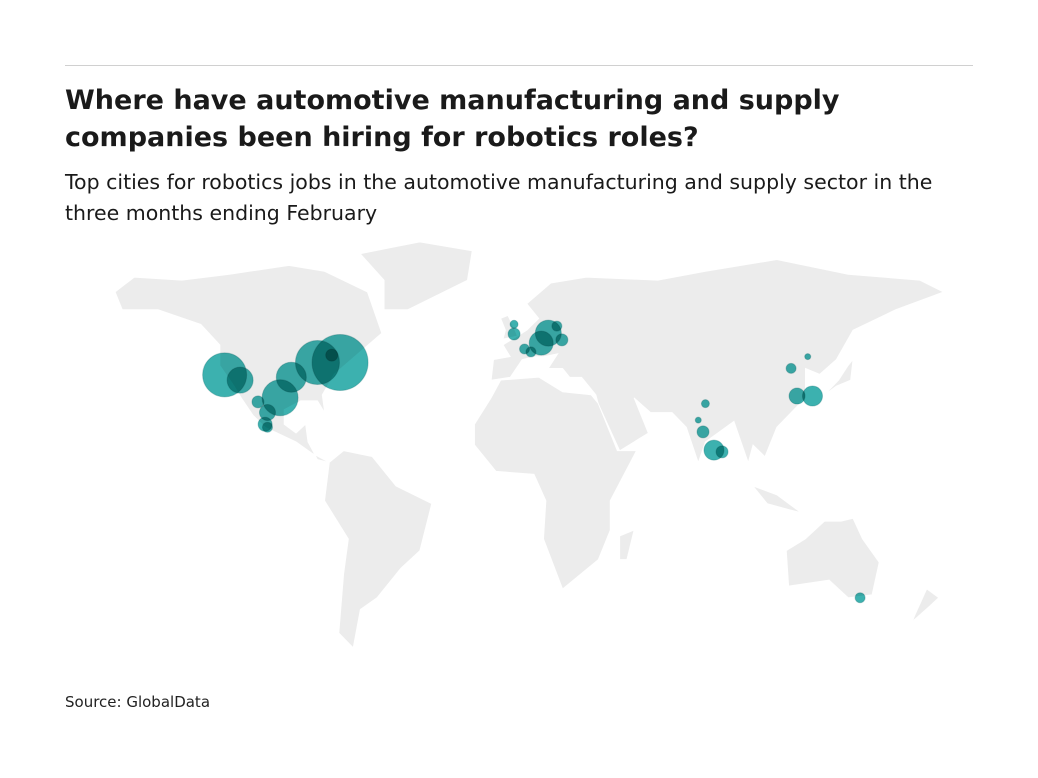 The width and height of the screenshot is (1038, 778). Describe the element at coordinates (416, 276) in the screenshot. I see `landmass-greenland` at that location.